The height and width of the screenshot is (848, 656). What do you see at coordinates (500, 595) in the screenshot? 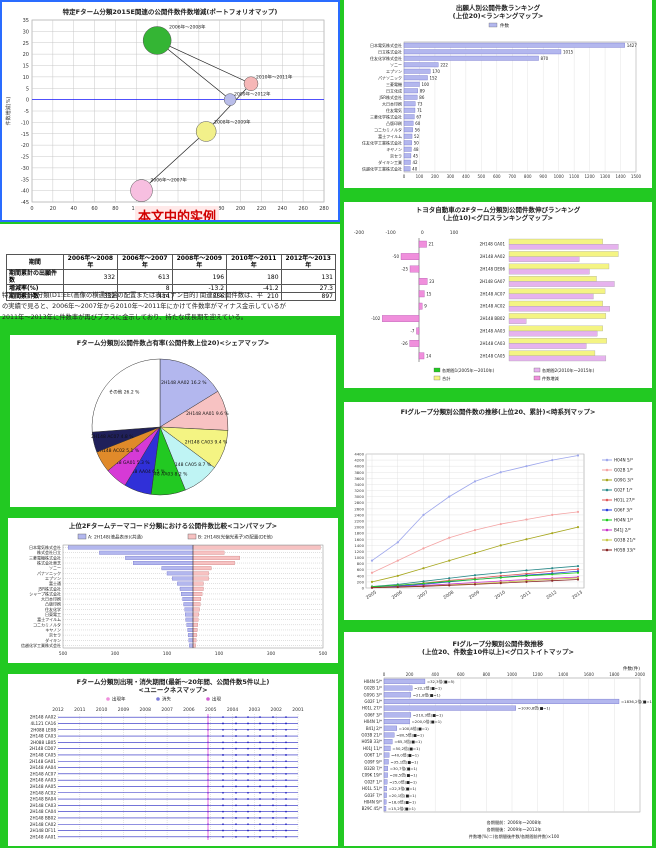
I see `x-tick-label: 2010` at bounding box center [500, 595].